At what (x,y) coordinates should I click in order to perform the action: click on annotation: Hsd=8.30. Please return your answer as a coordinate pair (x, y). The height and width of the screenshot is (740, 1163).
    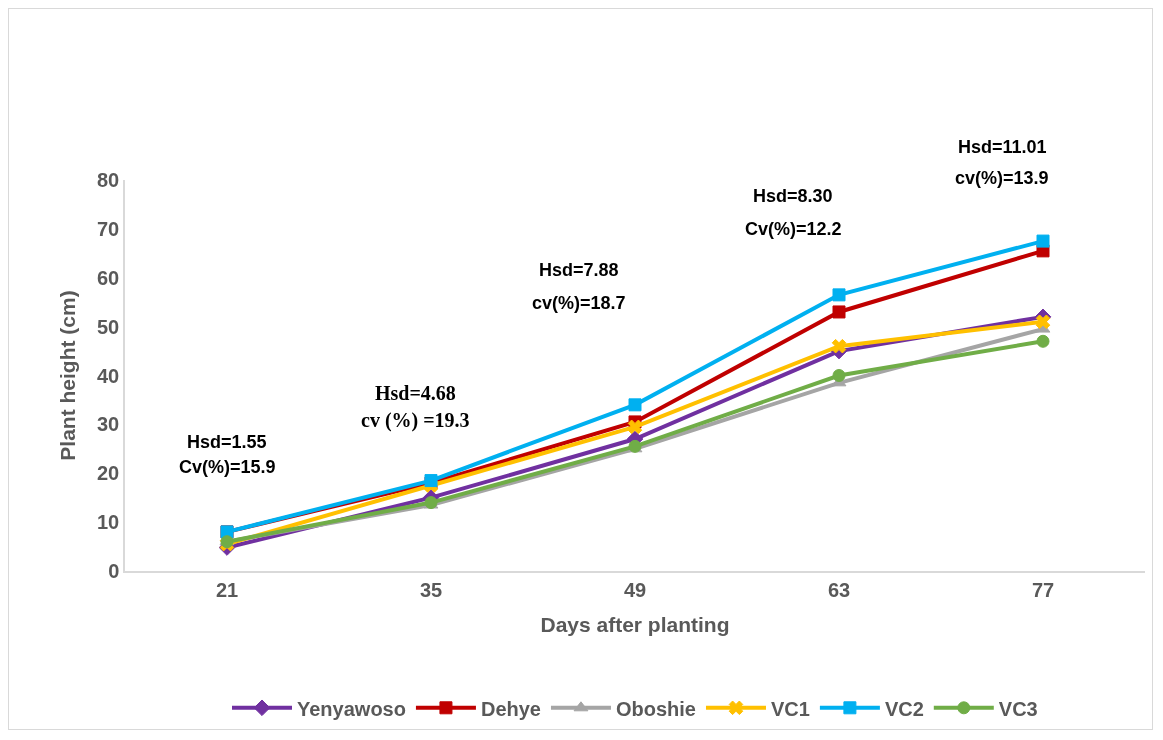
    Looking at the image, I should click on (793, 196).